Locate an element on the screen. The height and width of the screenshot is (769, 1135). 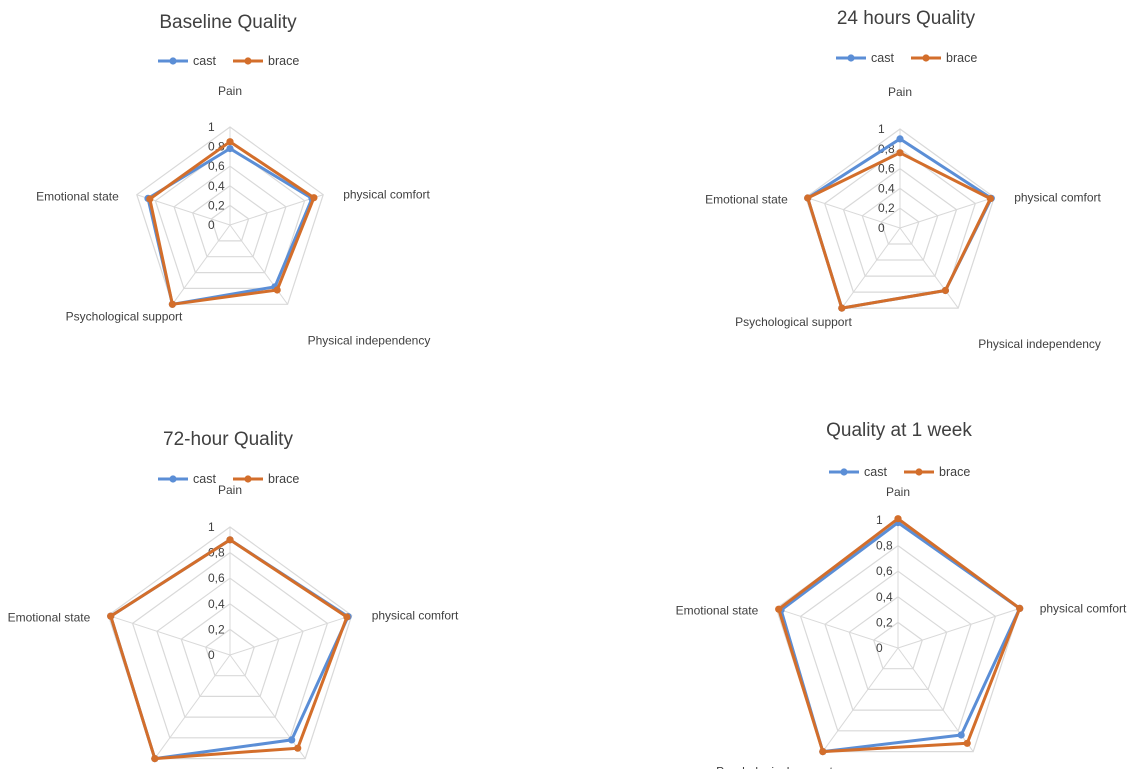
tick-label: 0,8 is located at coordinates (216, 553).